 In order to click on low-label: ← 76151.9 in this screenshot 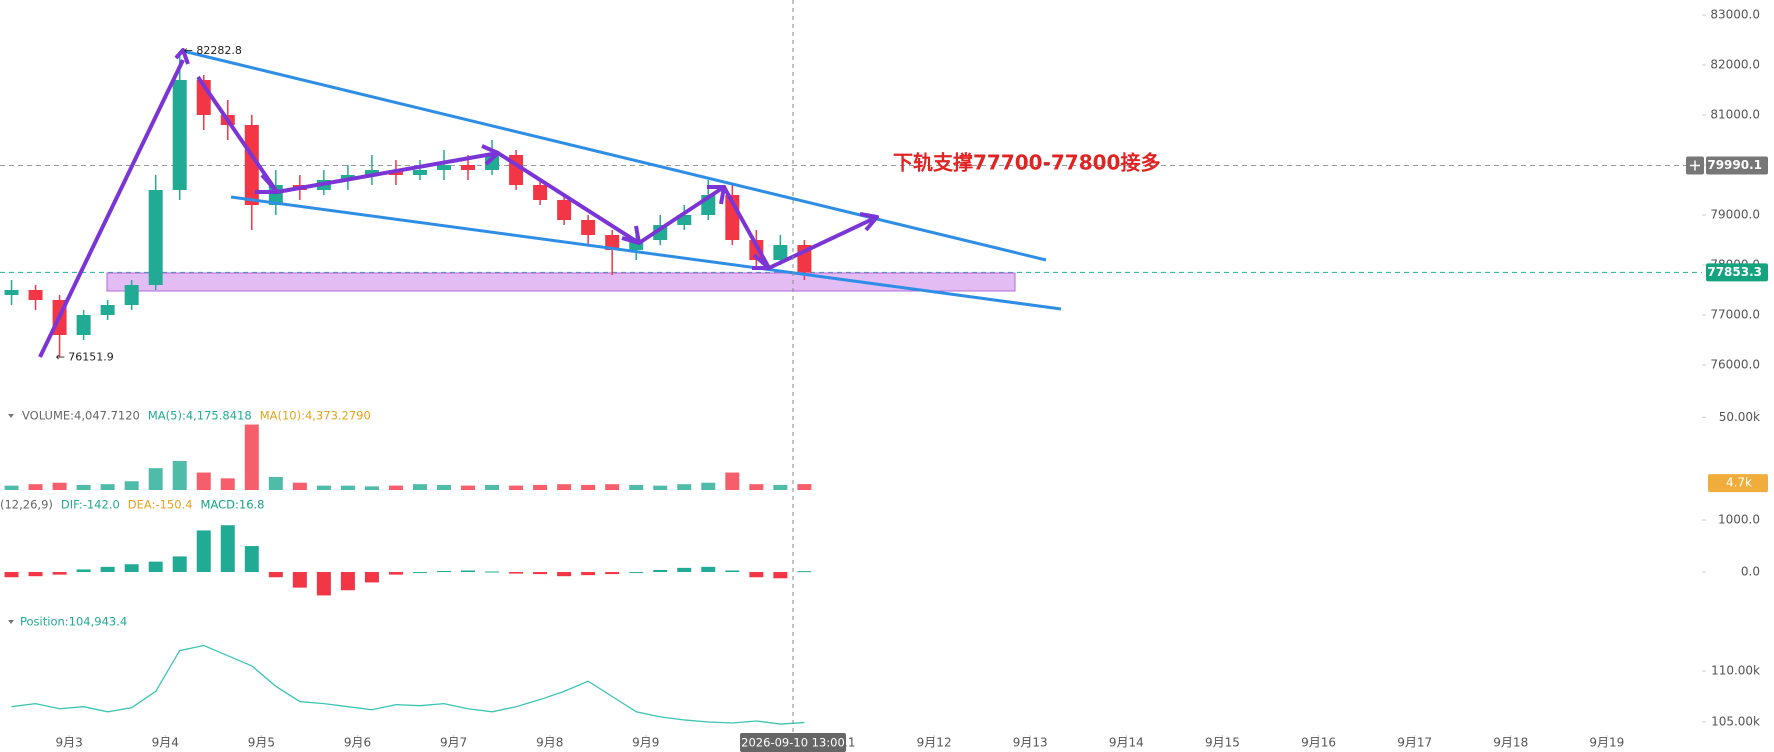, I will do `click(85, 356)`.